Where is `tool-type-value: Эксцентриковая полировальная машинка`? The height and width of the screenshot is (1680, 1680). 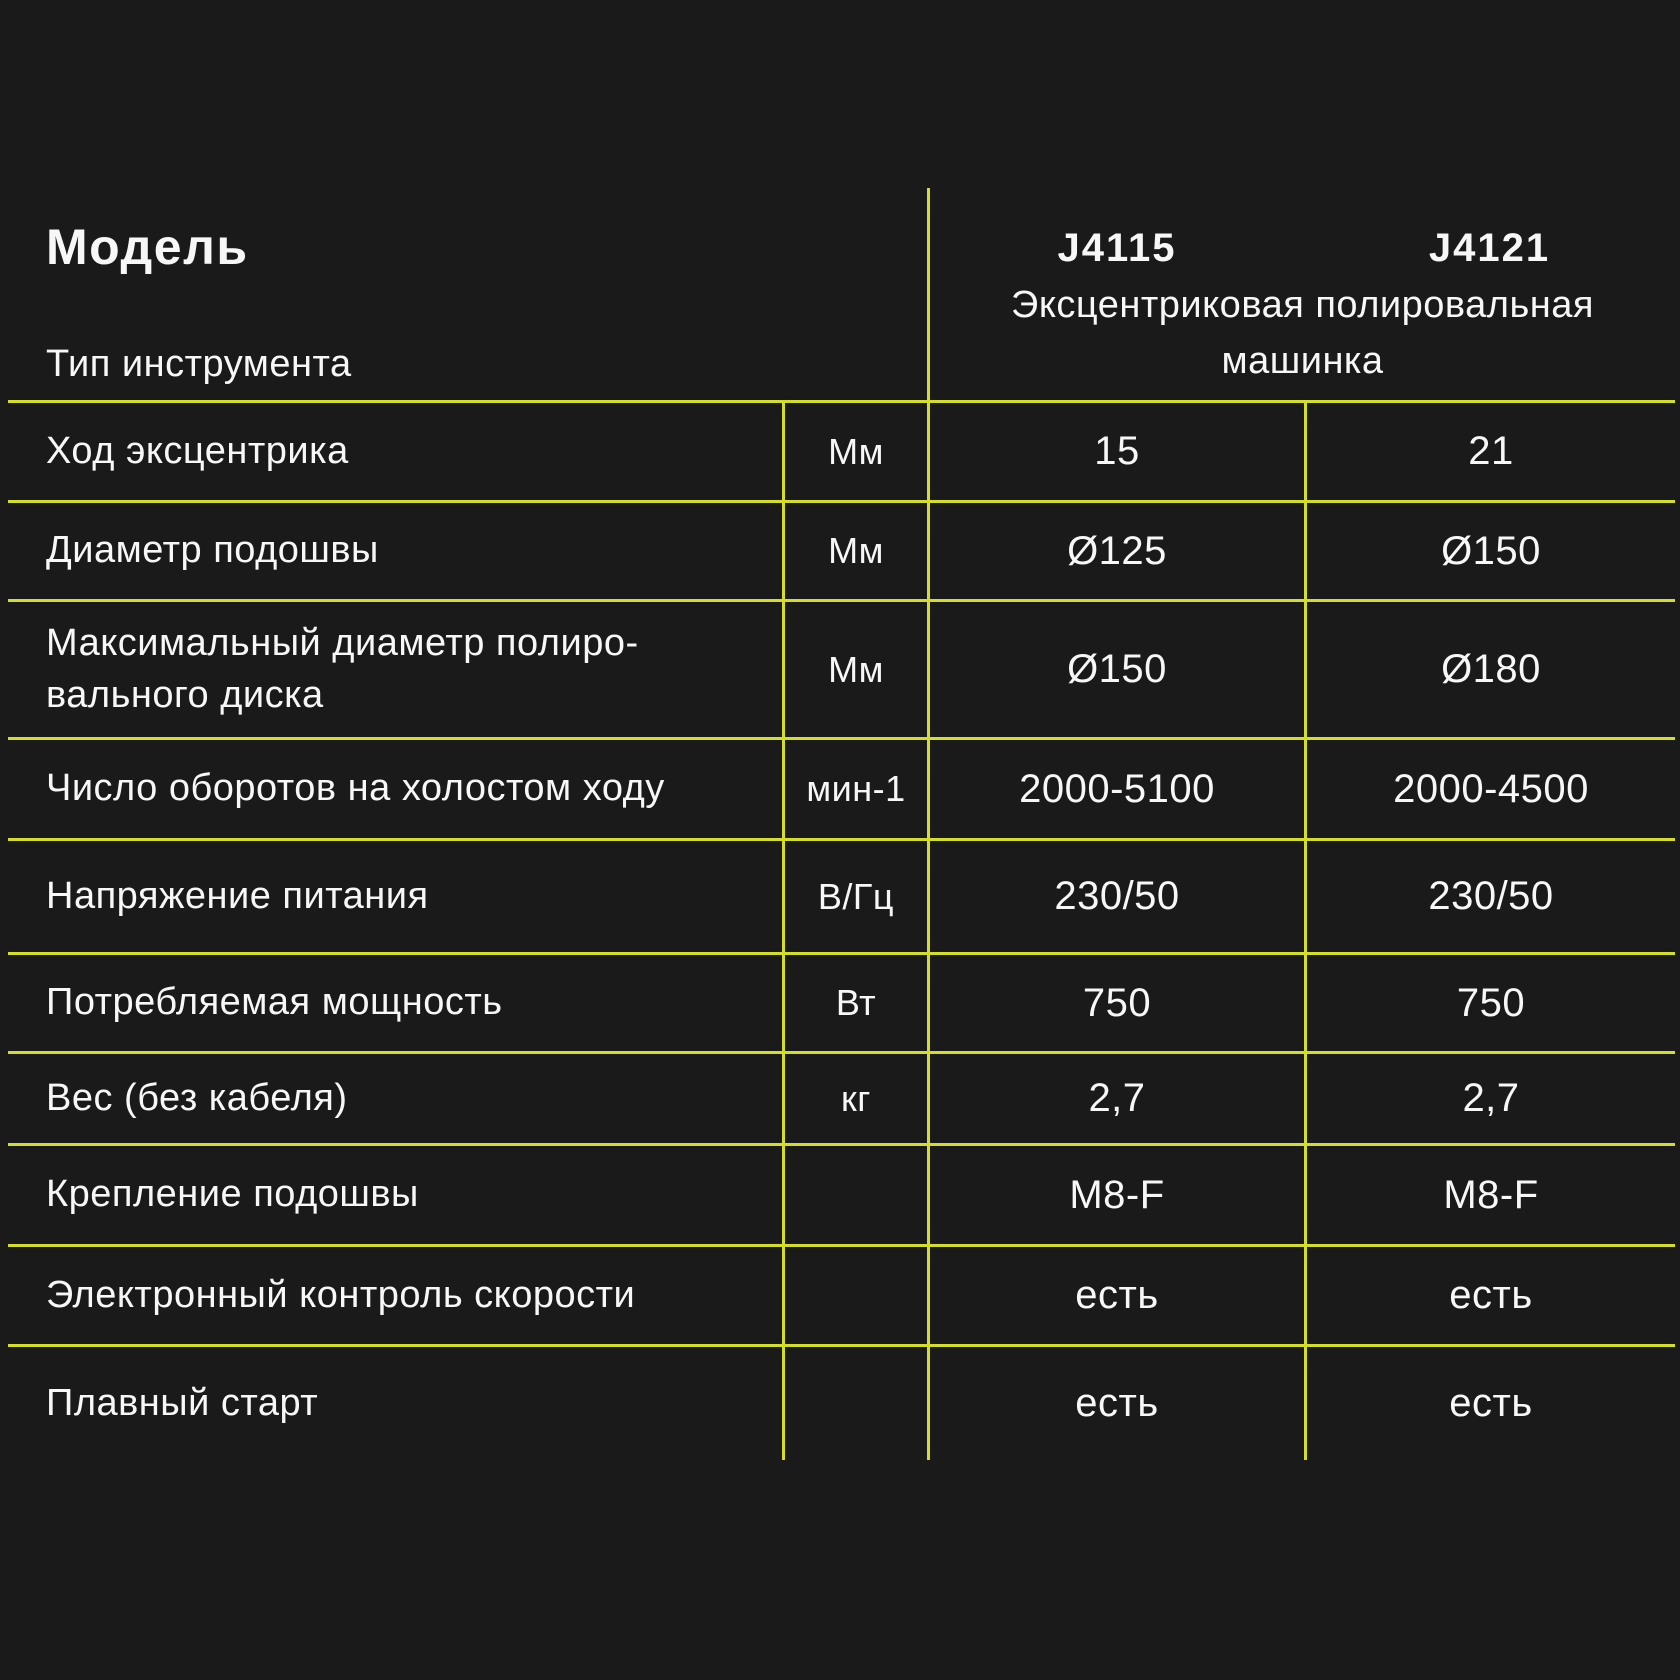
tool-type-value: Эксцентриковая полировальная машинка is located at coordinates (1302, 333).